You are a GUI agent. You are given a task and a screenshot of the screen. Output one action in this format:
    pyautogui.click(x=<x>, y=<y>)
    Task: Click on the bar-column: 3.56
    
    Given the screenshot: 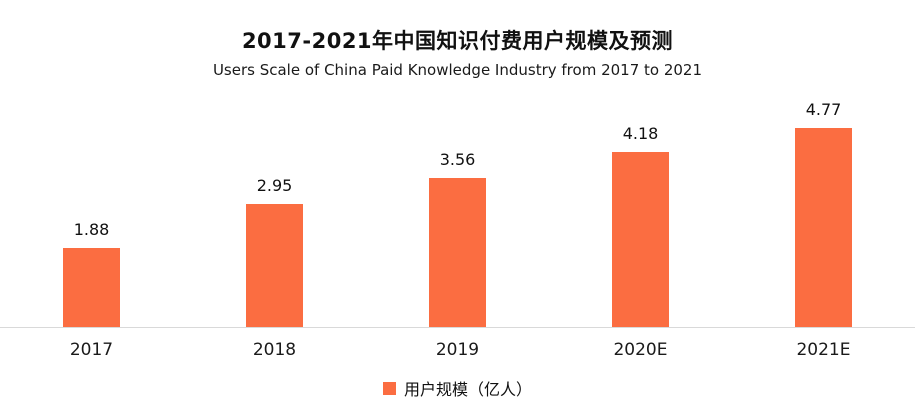 What is the action you would take?
    pyautogui.click(x=457, y=238)
    